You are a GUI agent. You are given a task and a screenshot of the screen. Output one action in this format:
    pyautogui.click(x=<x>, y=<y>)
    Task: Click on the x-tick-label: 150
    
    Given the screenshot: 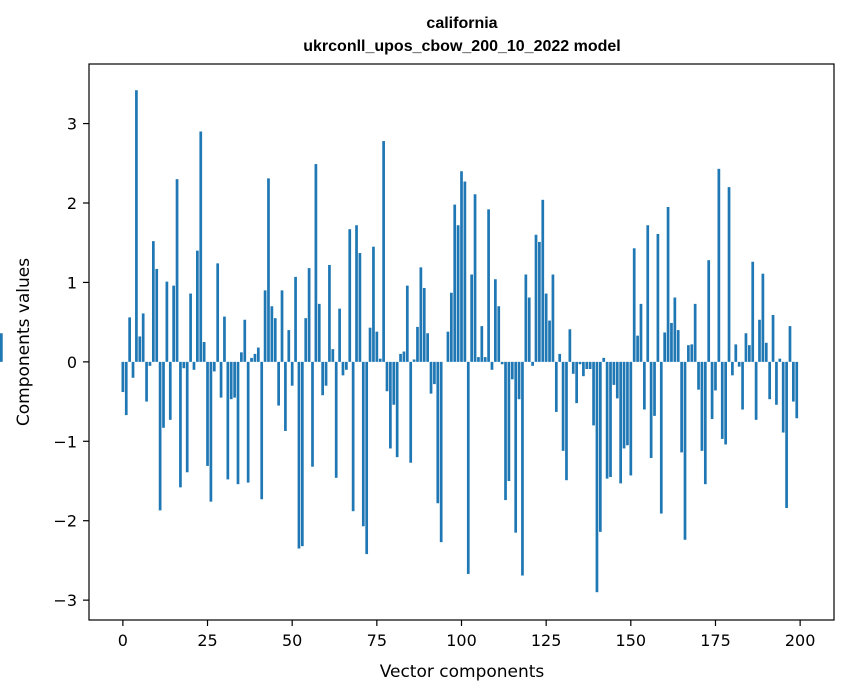 What is the action you would take?
    pyautogui.click(x=631, y=640)
    